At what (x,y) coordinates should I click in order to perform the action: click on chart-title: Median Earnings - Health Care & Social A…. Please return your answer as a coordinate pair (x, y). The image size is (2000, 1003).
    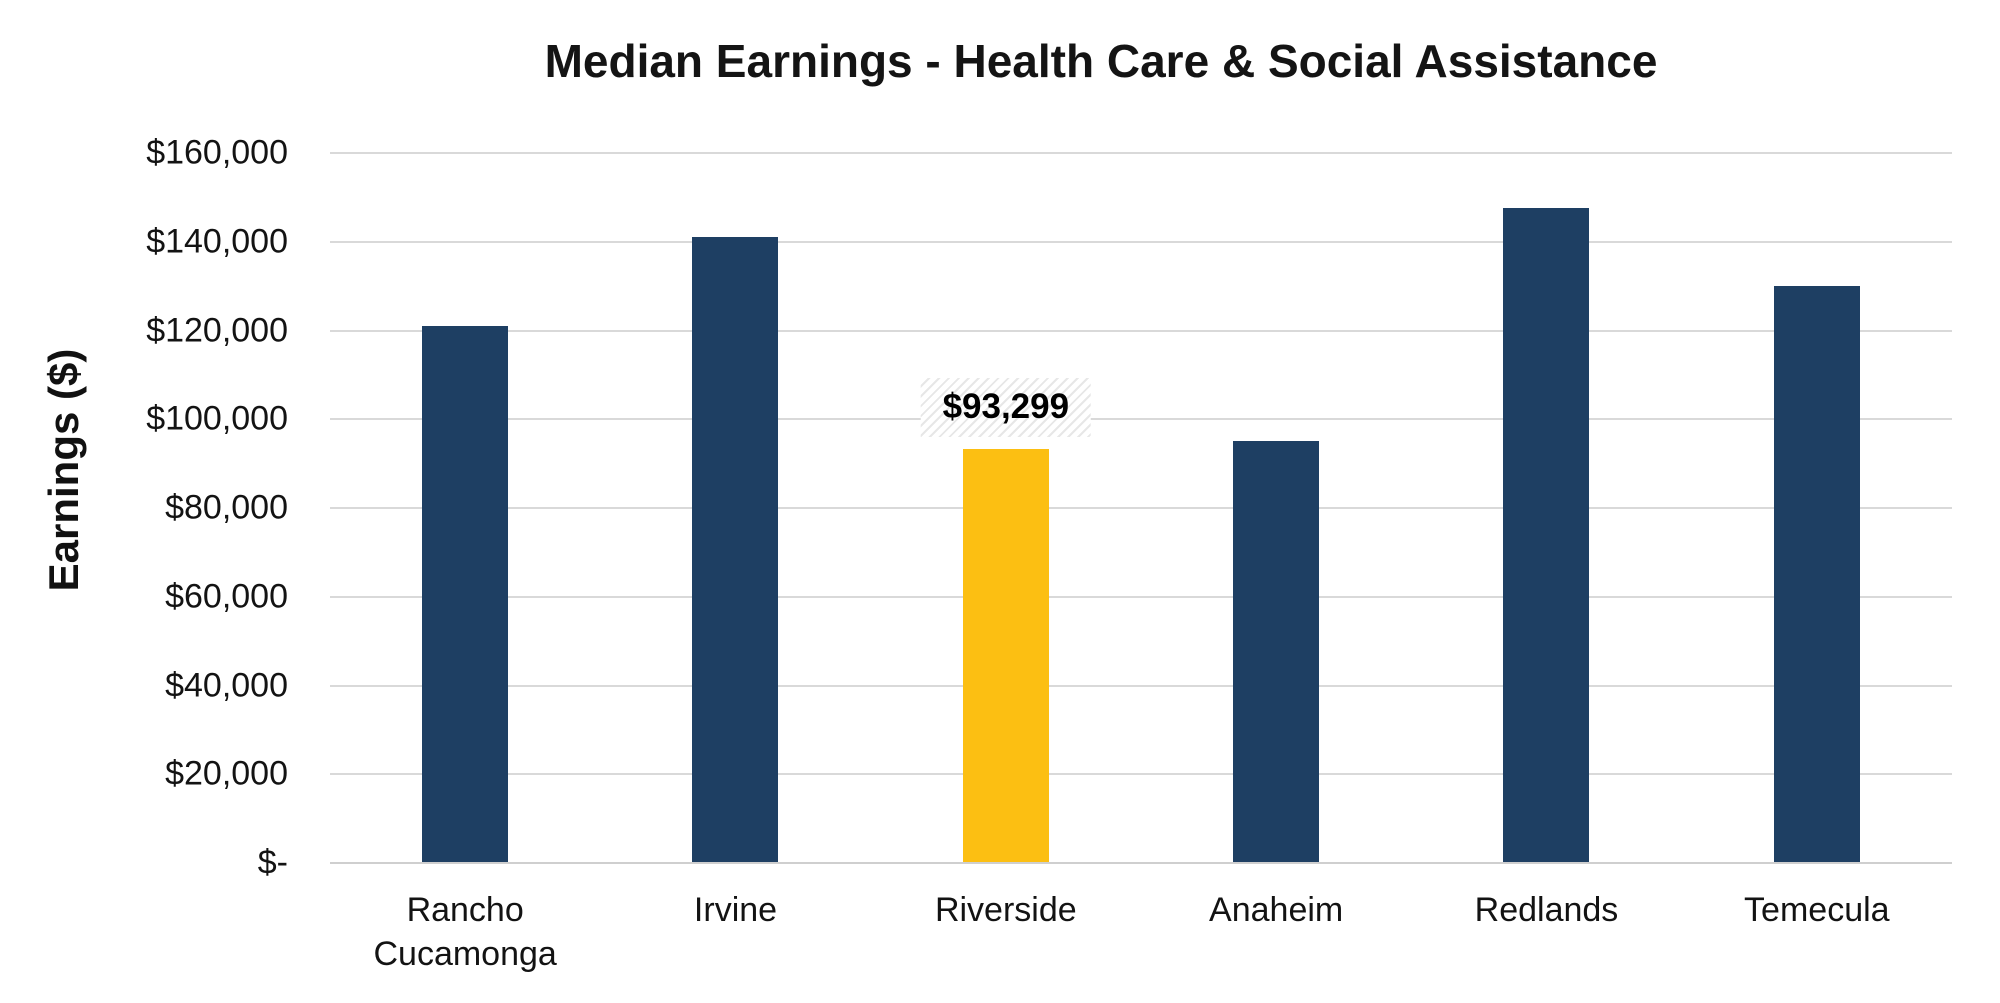
    Looking at the image, I should click on (1101, 61).